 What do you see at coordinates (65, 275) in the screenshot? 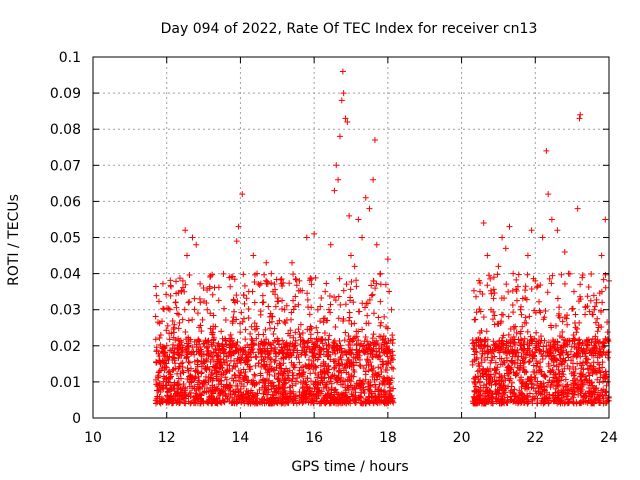
I see `y-tick-label: 0.04` at bounding box center [65, 275].